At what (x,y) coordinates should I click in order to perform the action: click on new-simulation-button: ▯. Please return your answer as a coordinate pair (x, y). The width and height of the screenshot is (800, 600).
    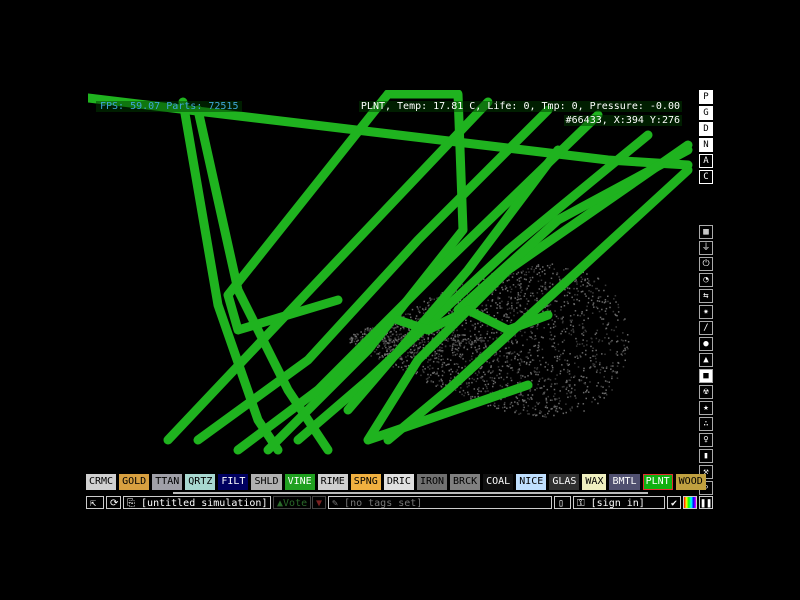
    Looking at the image, I should click on (562, 502).